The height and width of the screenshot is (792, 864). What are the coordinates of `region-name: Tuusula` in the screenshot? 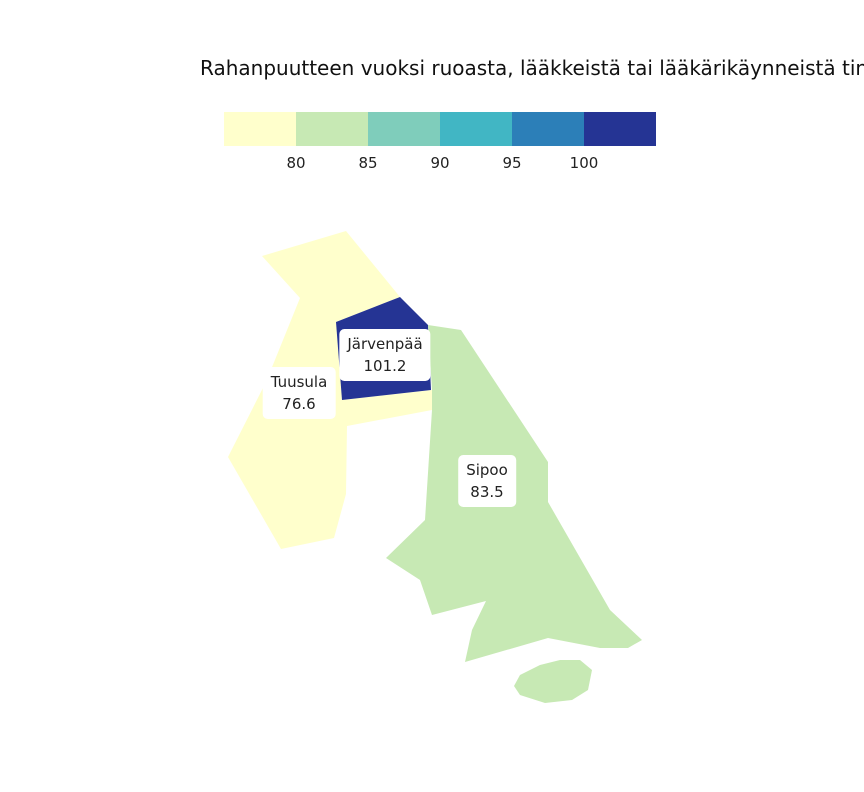 It's located at (299, 382).